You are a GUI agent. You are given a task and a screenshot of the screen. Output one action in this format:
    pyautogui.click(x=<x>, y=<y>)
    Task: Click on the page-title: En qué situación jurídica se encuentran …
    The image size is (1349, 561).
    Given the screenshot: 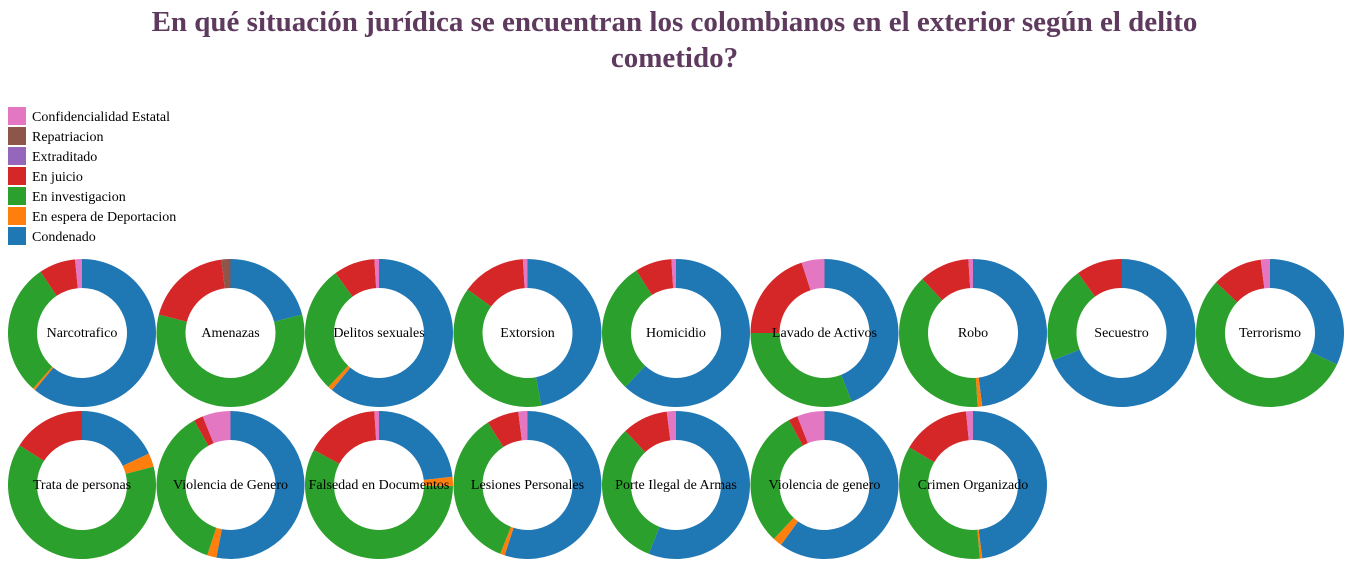 What is the action you would take?
    pyautogui.click(x=674, y=40)
    